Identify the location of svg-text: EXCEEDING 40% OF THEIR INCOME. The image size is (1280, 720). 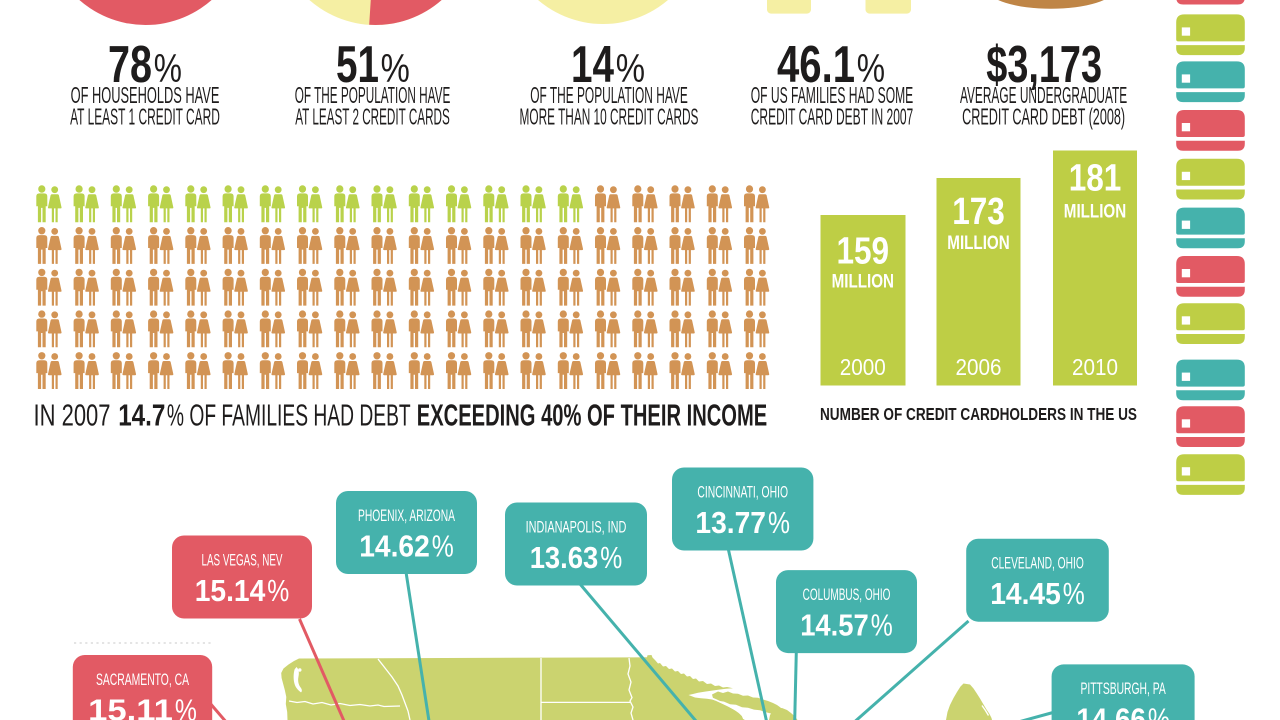
(592, 416).